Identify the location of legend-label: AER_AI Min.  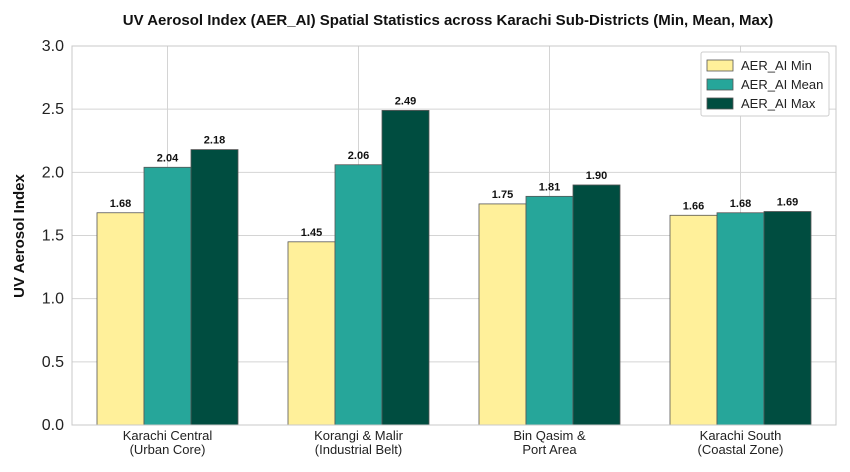
(776, 65).